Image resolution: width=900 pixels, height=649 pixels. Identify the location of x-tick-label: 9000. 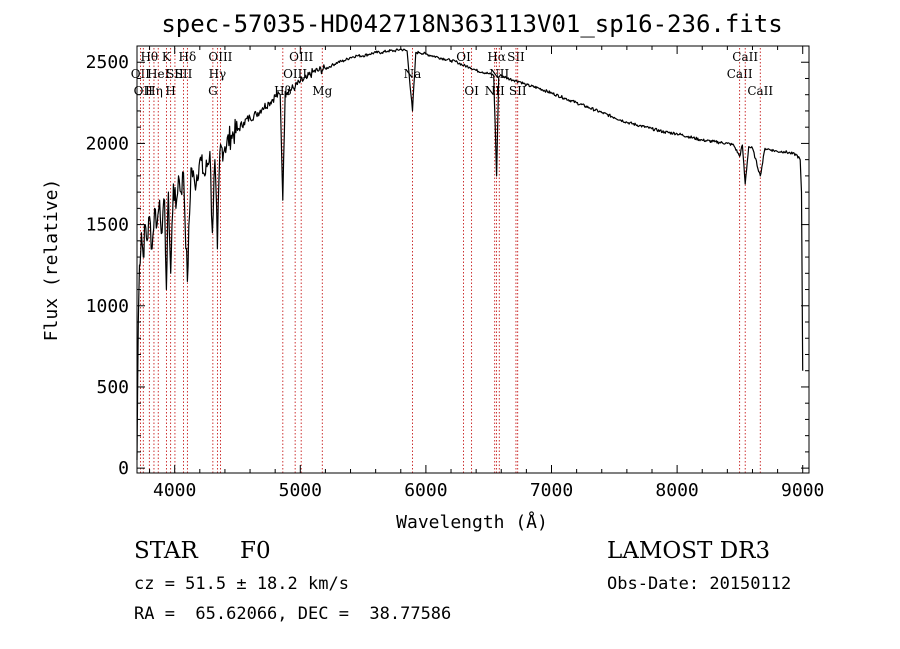
(802, 490).